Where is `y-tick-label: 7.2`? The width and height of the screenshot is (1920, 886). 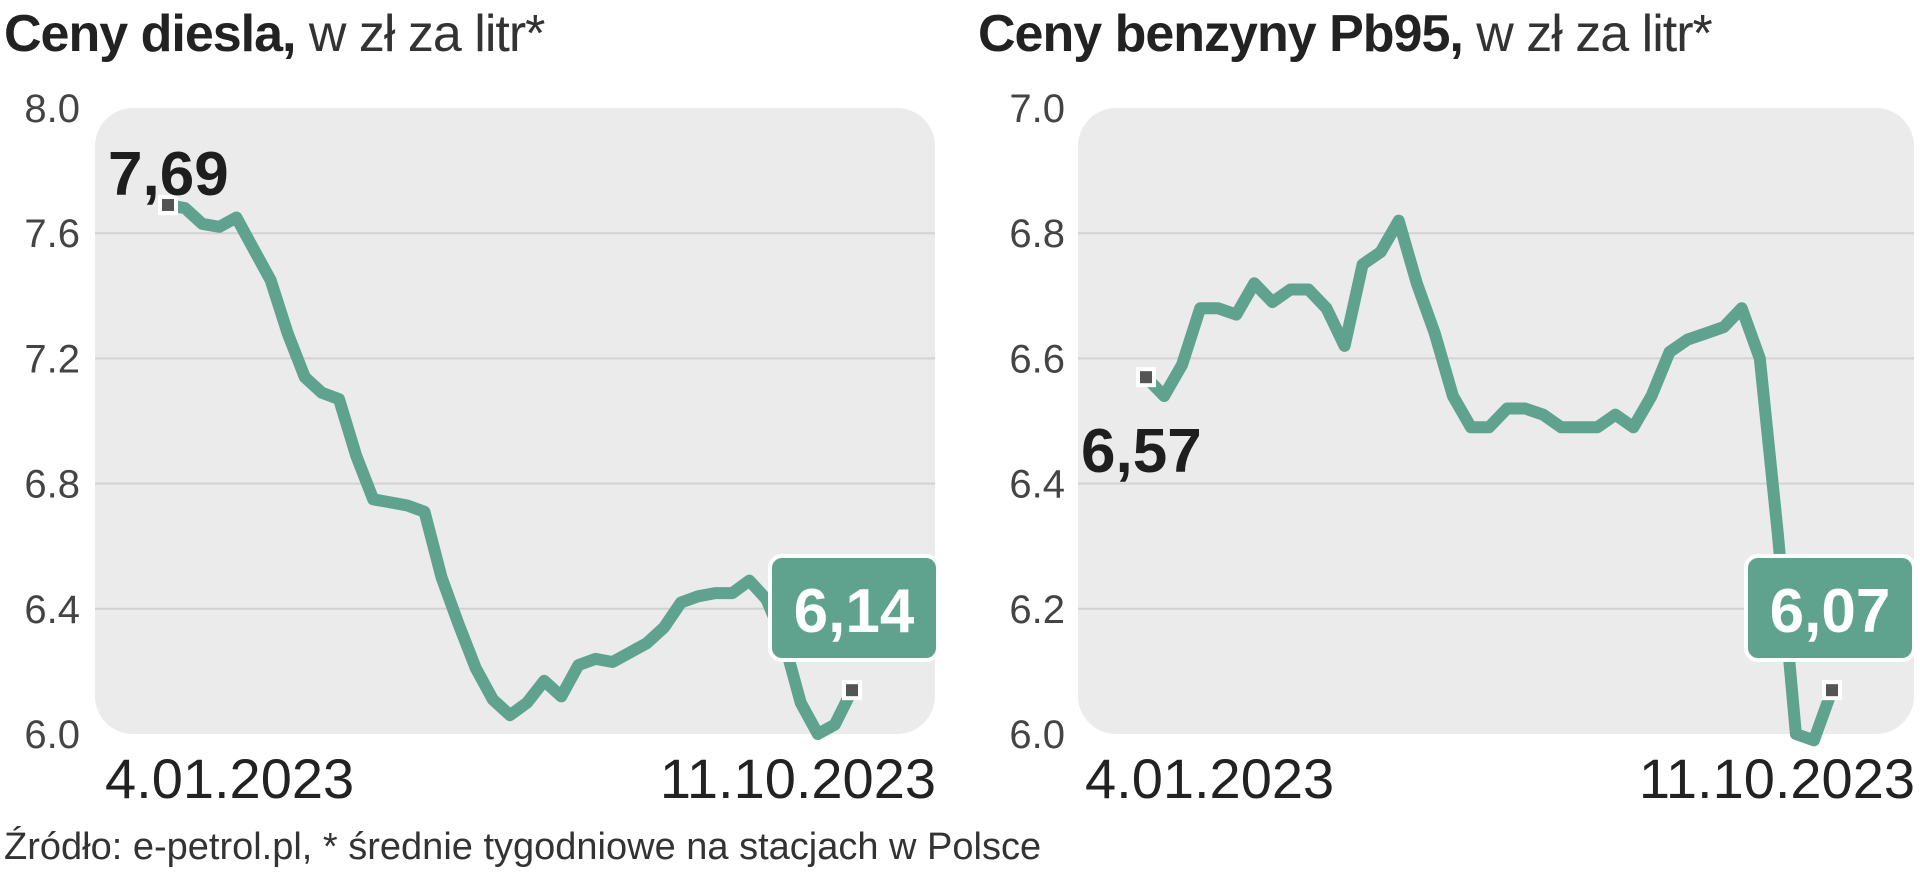
y-tick-label: 7.2 is located at coordinates (52, 359).